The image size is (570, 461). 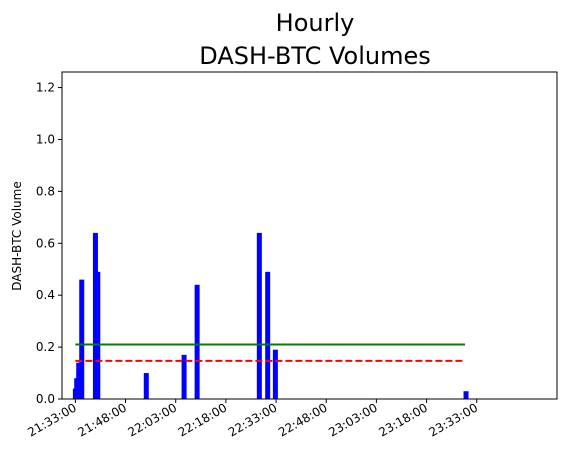 I want to click on y-tick-label: 0.8, so click(x=45, y=191).